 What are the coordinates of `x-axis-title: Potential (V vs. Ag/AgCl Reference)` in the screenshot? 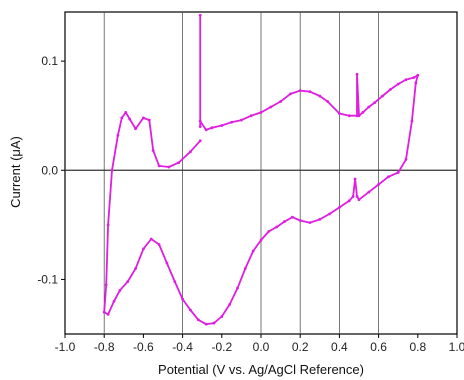 It's located at (261, 369).